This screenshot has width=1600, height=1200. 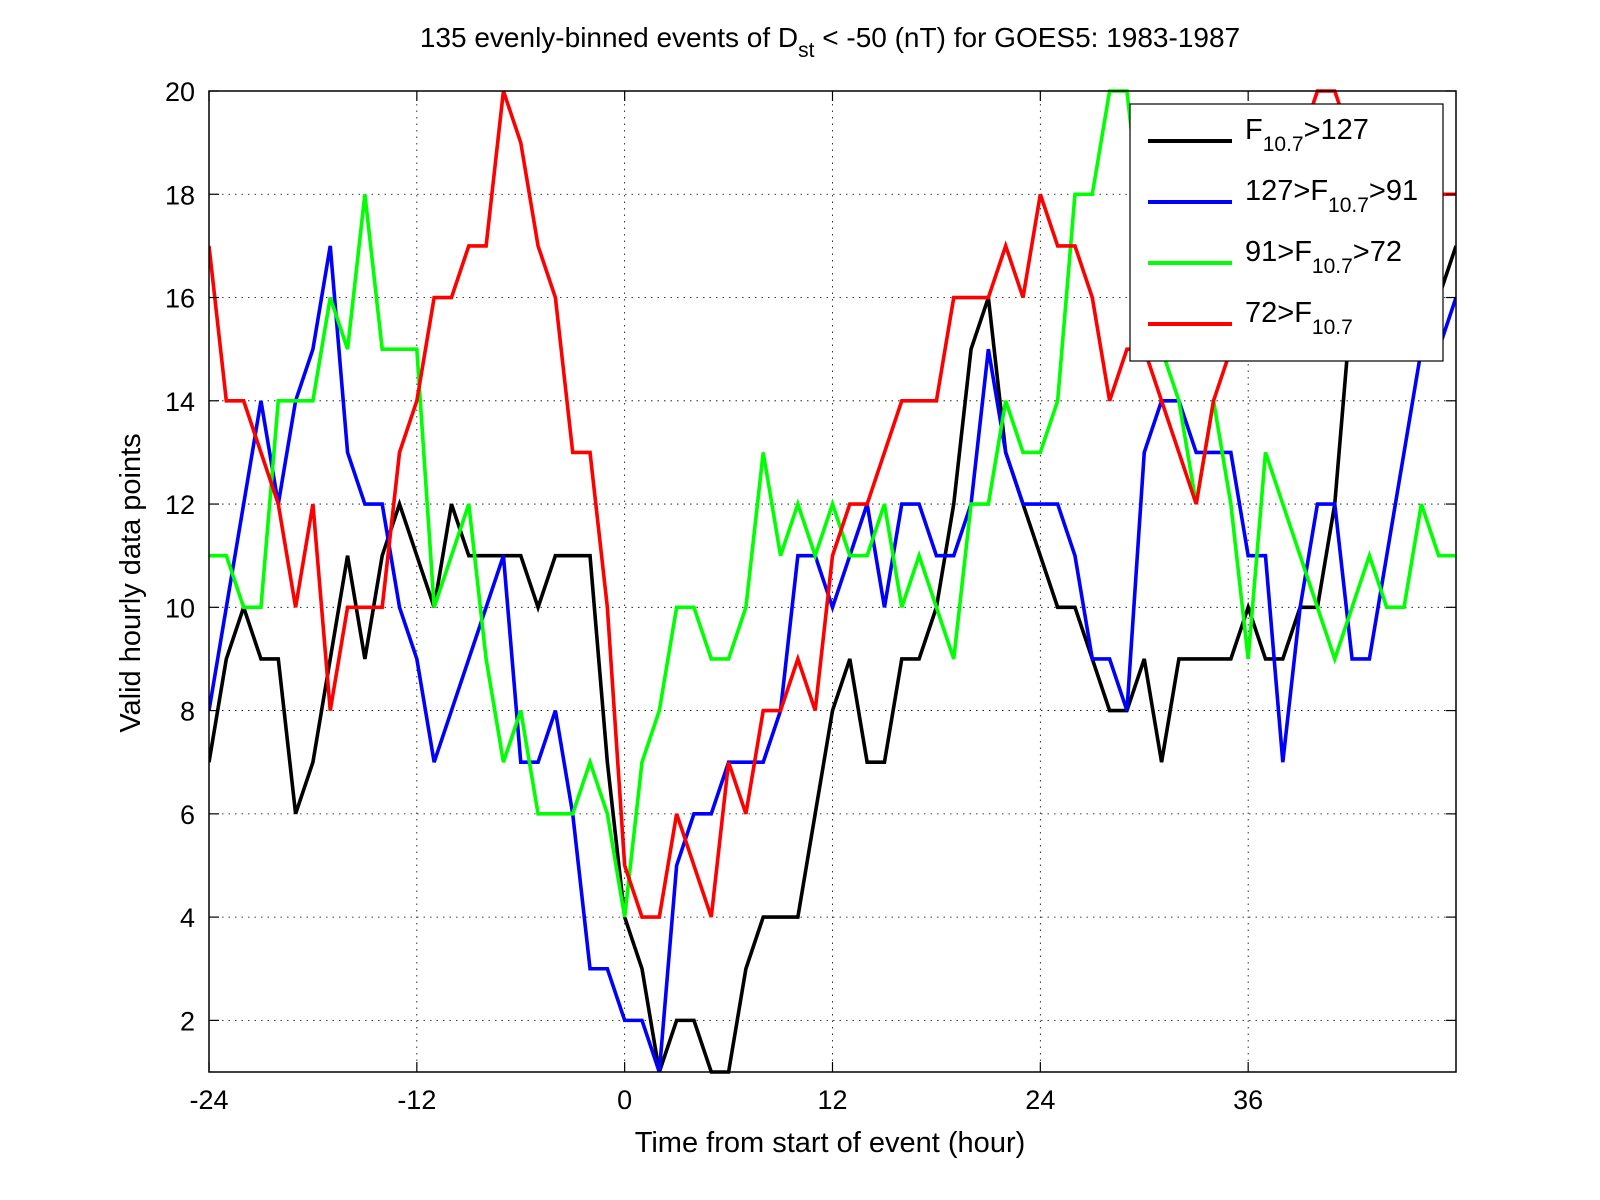 I want to click on y-tick-label: 2, so click(x=187, y=1021).